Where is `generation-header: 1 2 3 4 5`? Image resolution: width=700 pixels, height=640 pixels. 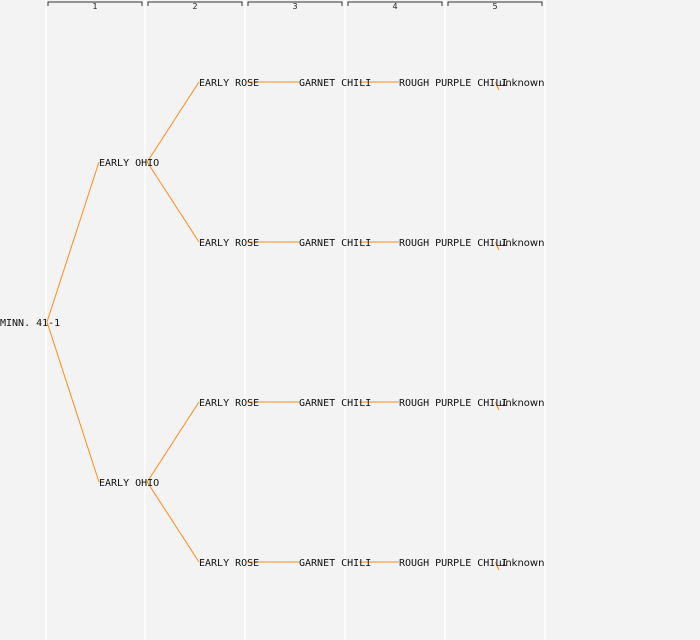
generation-header: 1 2 3 4 5 is located at coordinates (295, 6).